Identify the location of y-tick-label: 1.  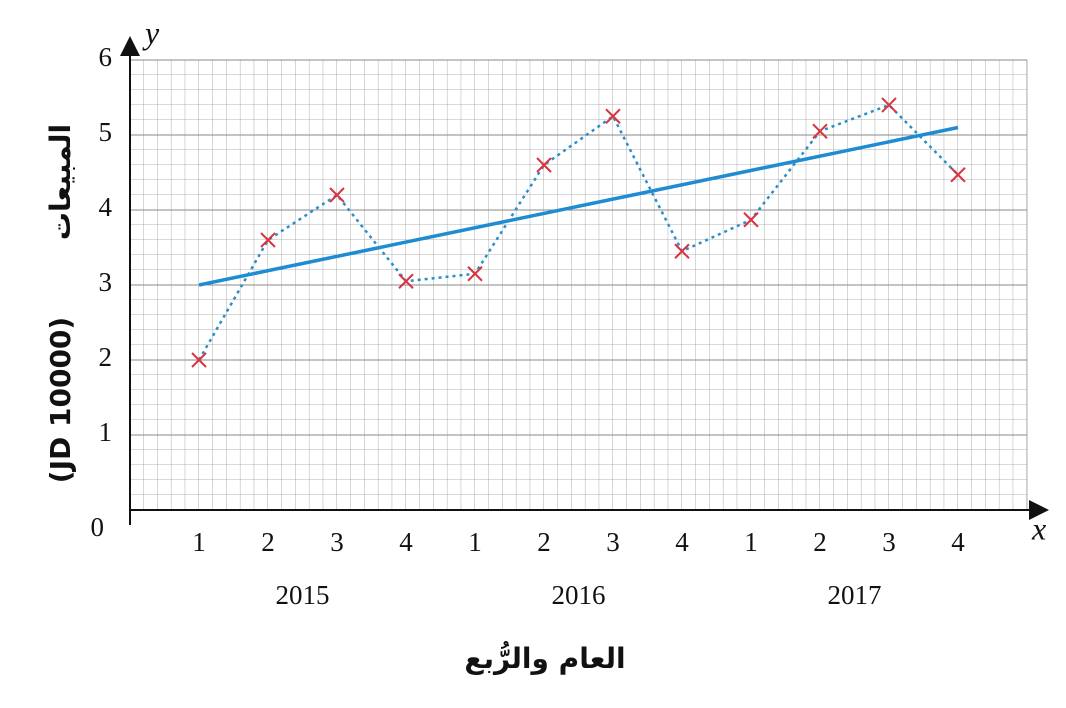
(106, 432).